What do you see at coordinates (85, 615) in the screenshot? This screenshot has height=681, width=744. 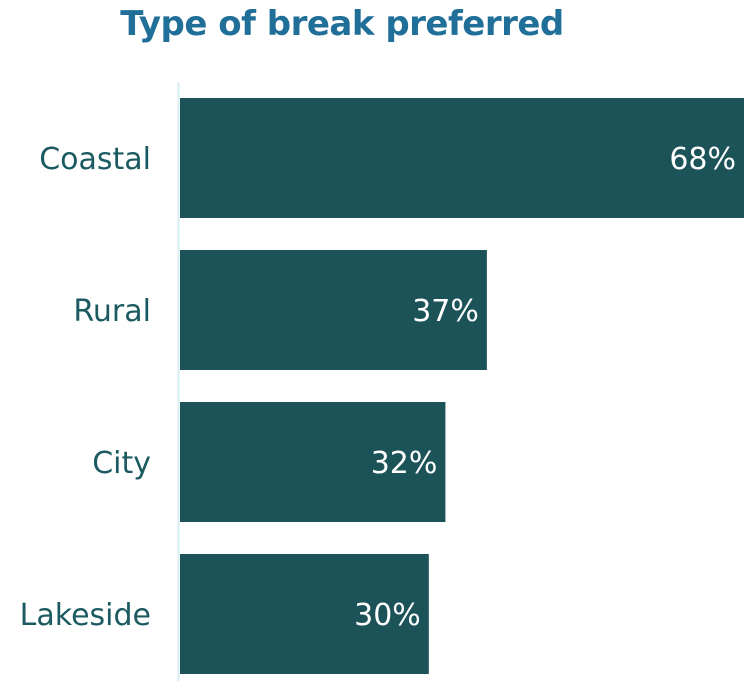 I see `category-label-lakeside: Lakeside` at bounding box center [85, 615].